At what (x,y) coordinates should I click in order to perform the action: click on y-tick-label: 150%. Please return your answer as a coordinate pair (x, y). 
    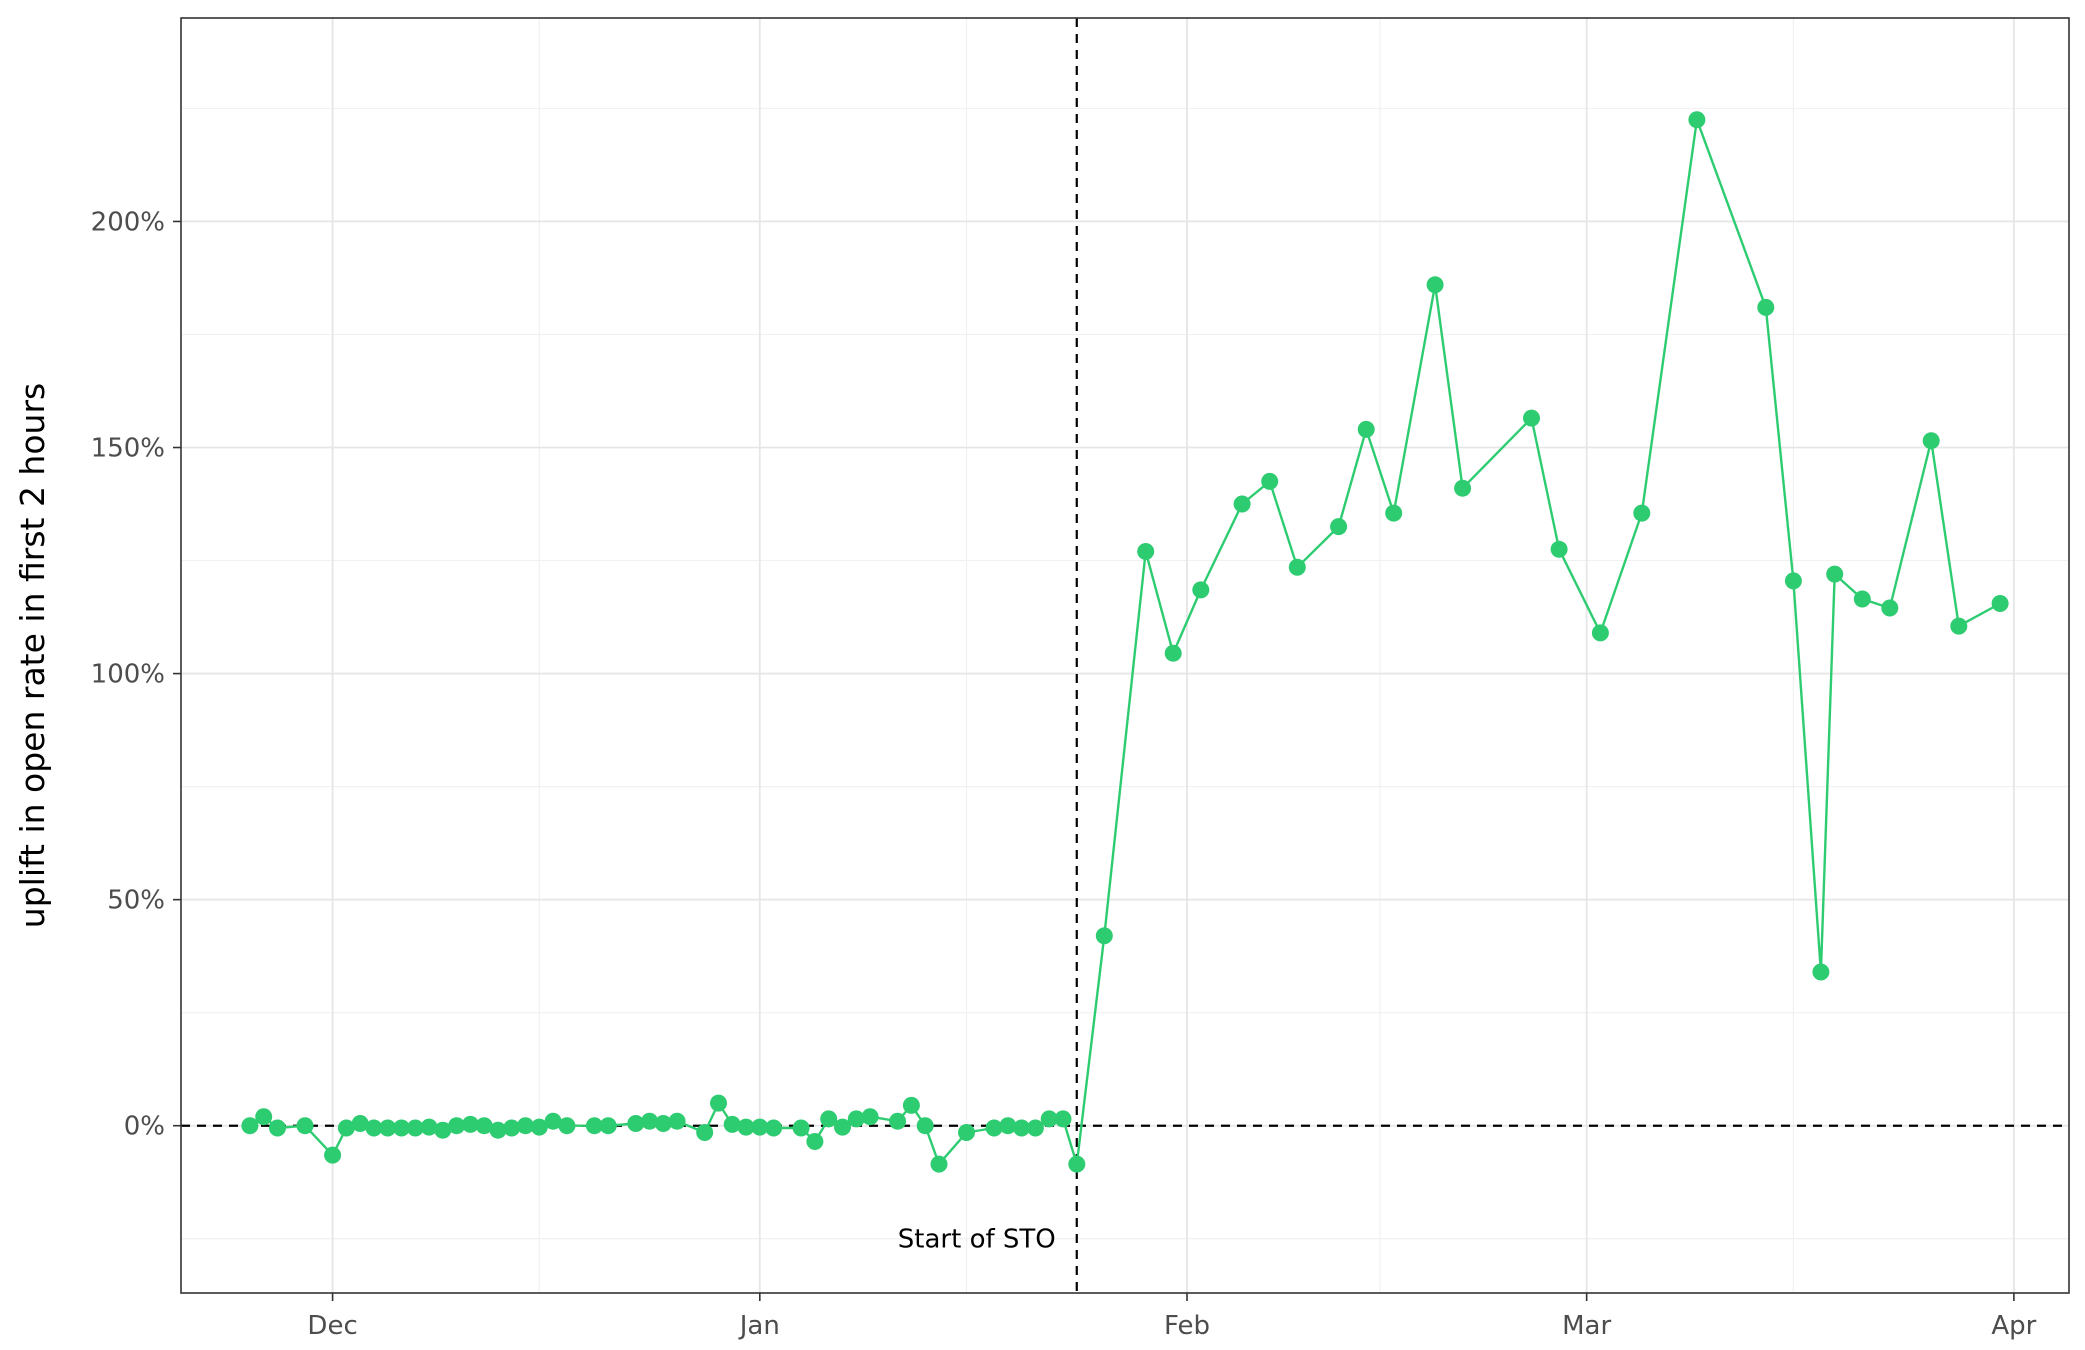
    Looking at the image, I should click on (128, 449).